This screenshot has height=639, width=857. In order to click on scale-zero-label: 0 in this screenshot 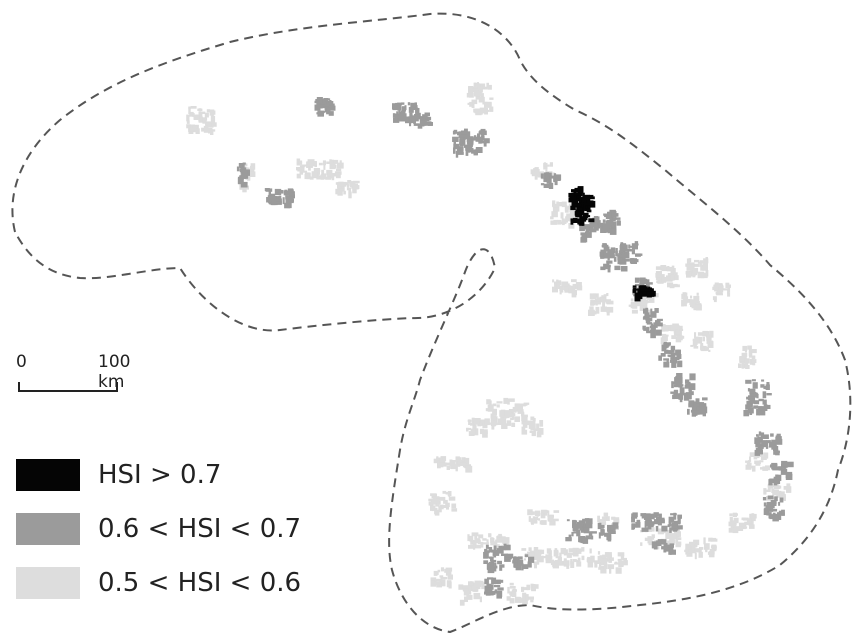, I will do `click(21, 362)`.